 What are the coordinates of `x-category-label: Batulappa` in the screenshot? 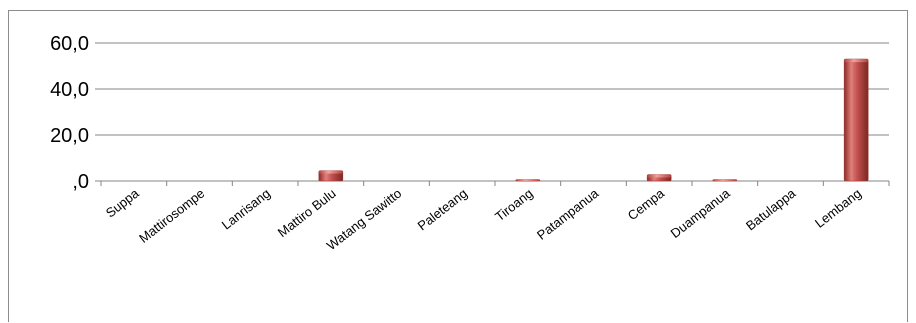 It's located at (771, 209).